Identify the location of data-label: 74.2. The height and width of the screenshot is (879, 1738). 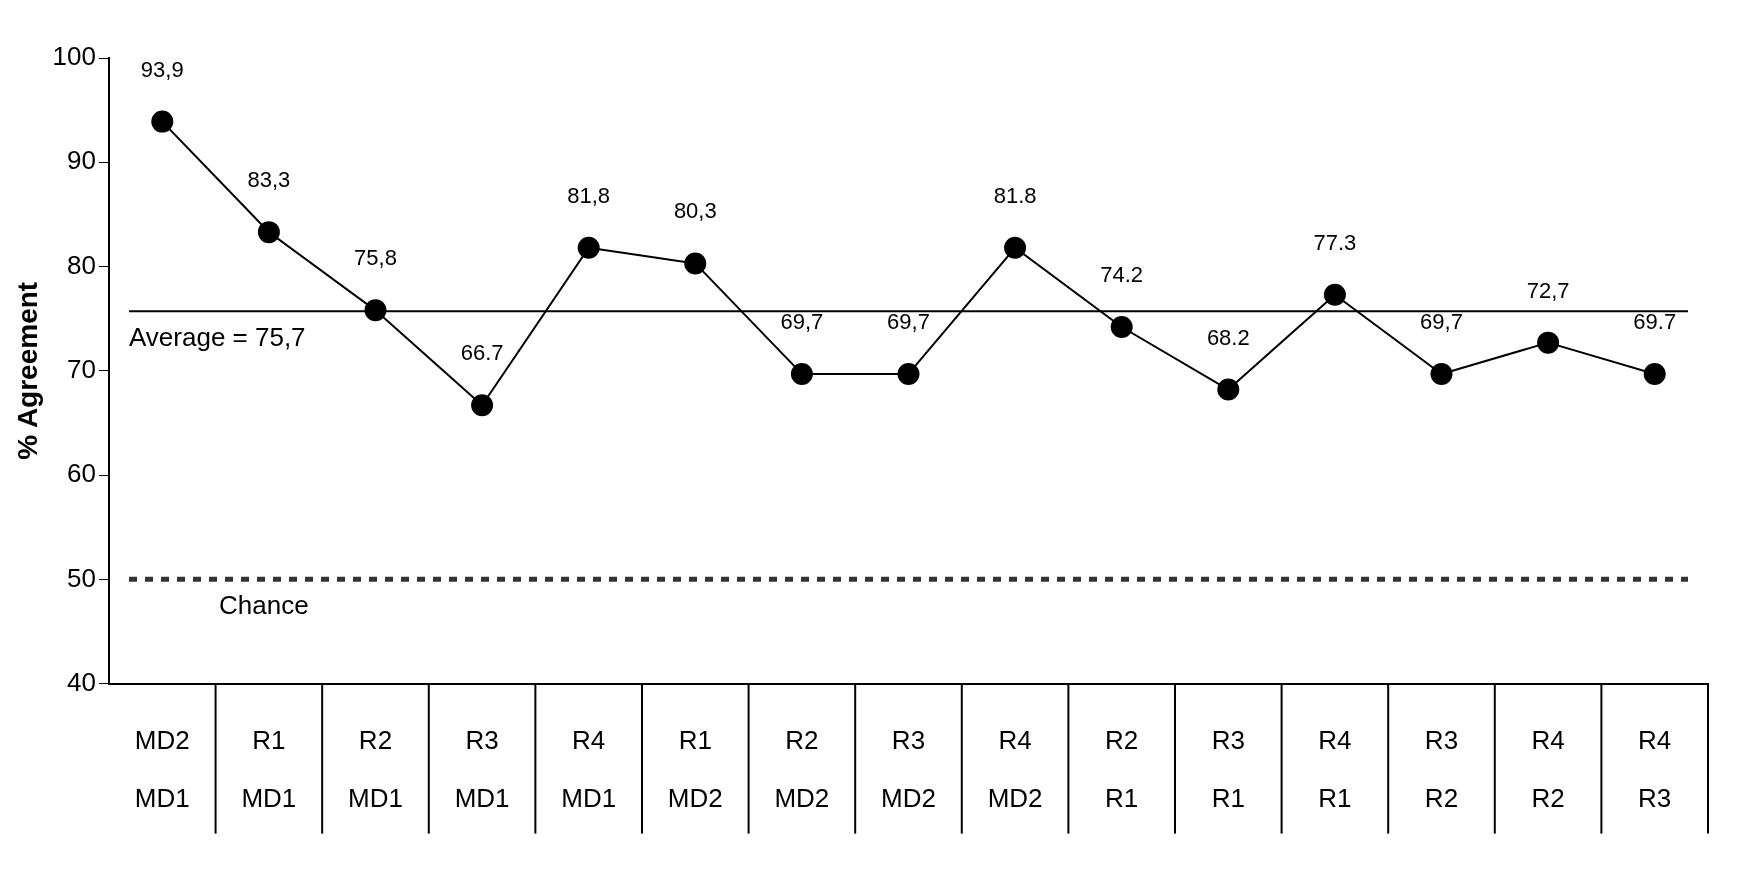
(1122, 275).